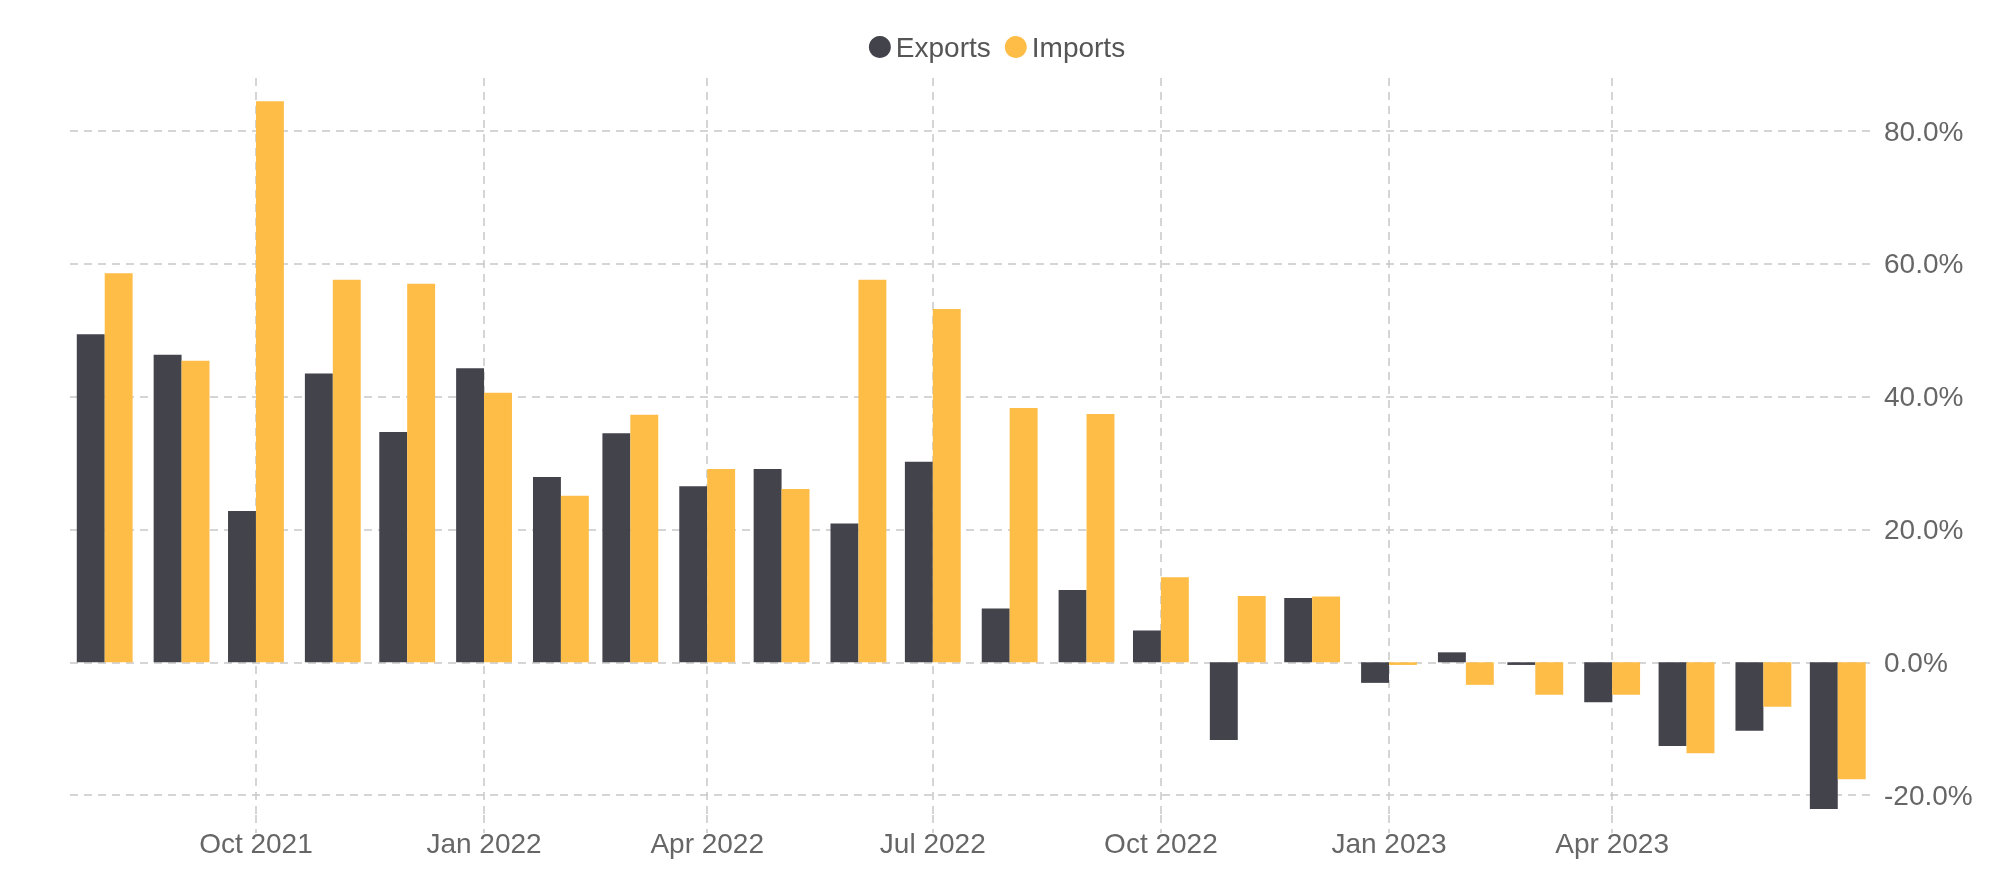 The height and width of the screenshot is (874, 1994). What do you see at coordinates (707, 843) in the screenshot?
I see `x-tick-label: Apr 2022` at bounding box center [707, 843].